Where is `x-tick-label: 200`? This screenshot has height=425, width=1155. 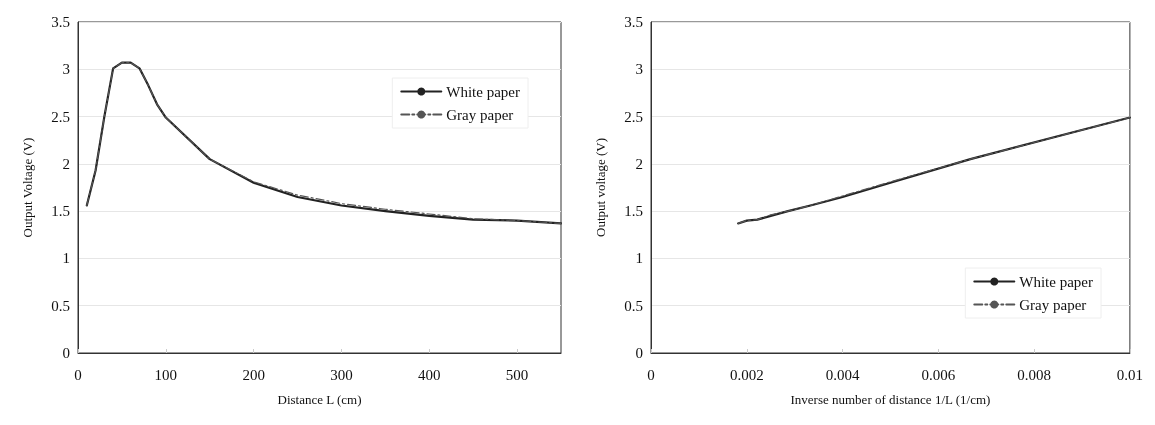 x-tick-label: 200 is located at coordinates (253, 374).